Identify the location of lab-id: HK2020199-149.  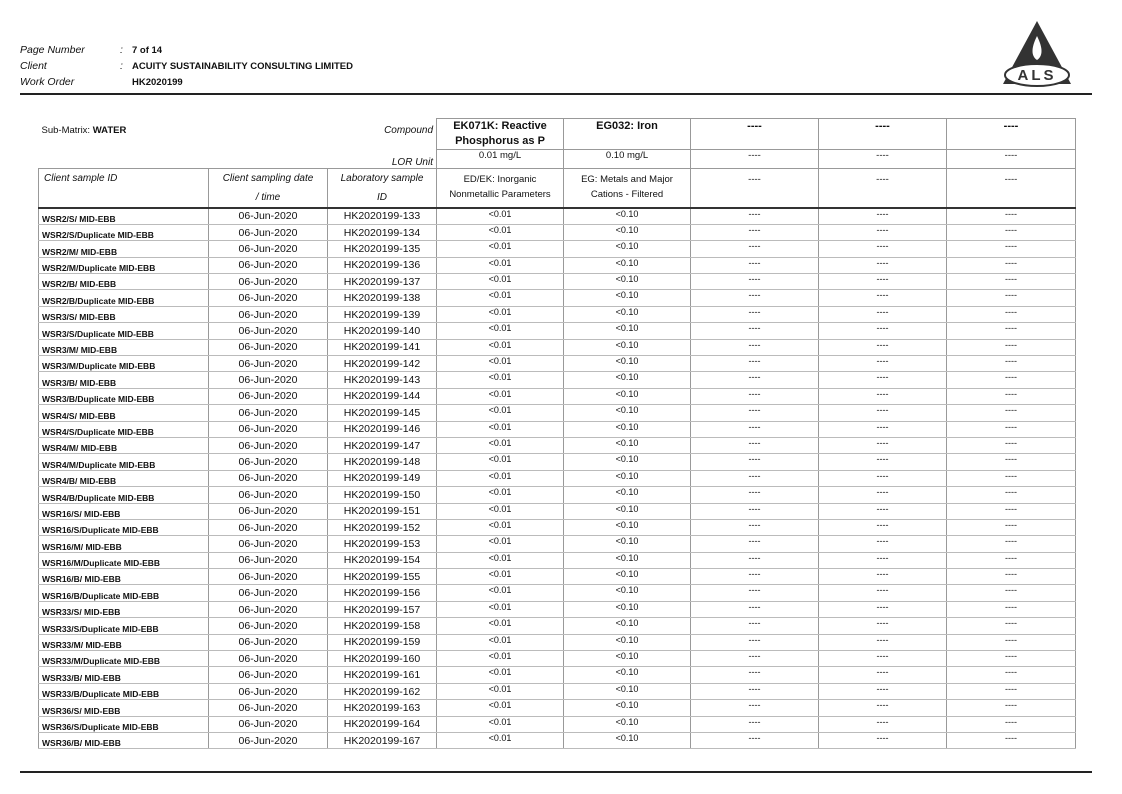
(382, 479).